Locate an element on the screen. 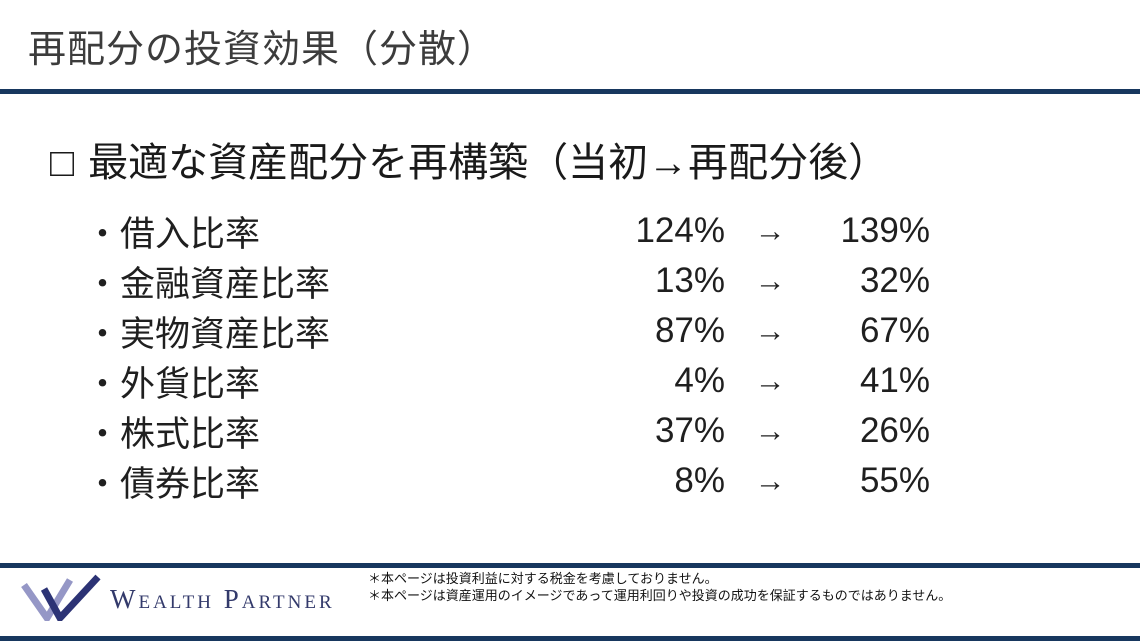 The width and height of the screenshot is (1140, 641). footer-divider-rule is located at coordinates (570, 565).